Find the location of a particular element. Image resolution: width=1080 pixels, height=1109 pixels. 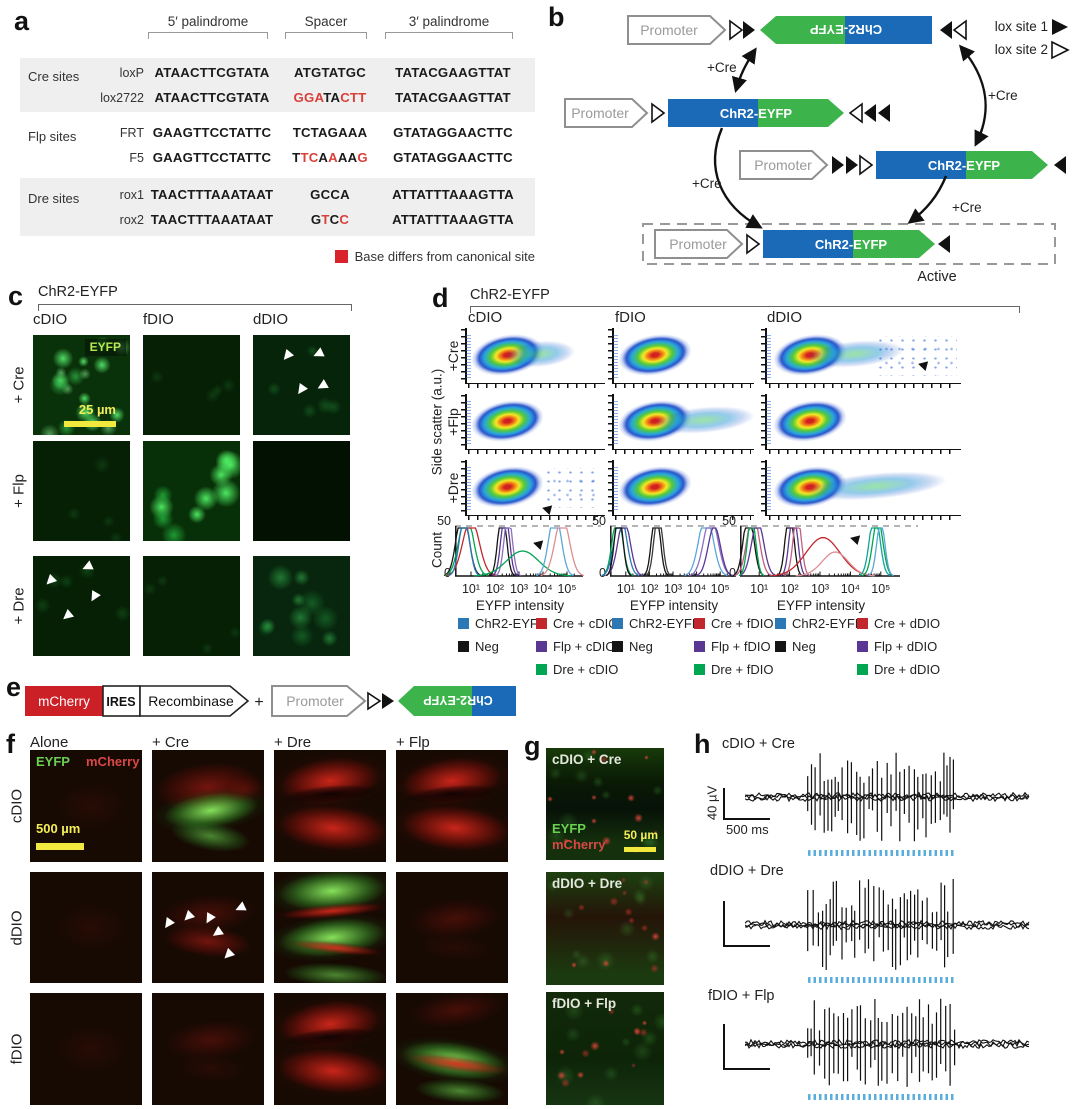

ires-text: IRES is located at coordinates (120, 702).